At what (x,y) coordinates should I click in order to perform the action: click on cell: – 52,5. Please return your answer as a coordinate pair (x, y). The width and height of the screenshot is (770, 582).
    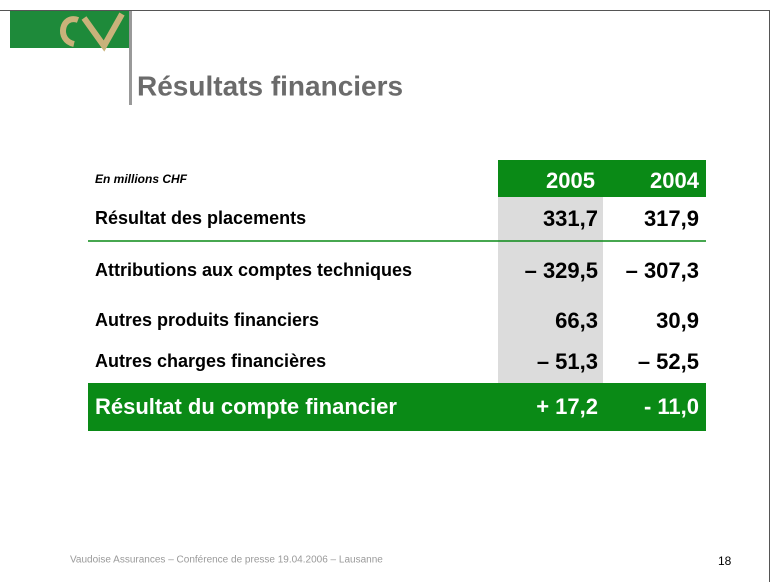
    Looking at the image, I should click on (668, 361).